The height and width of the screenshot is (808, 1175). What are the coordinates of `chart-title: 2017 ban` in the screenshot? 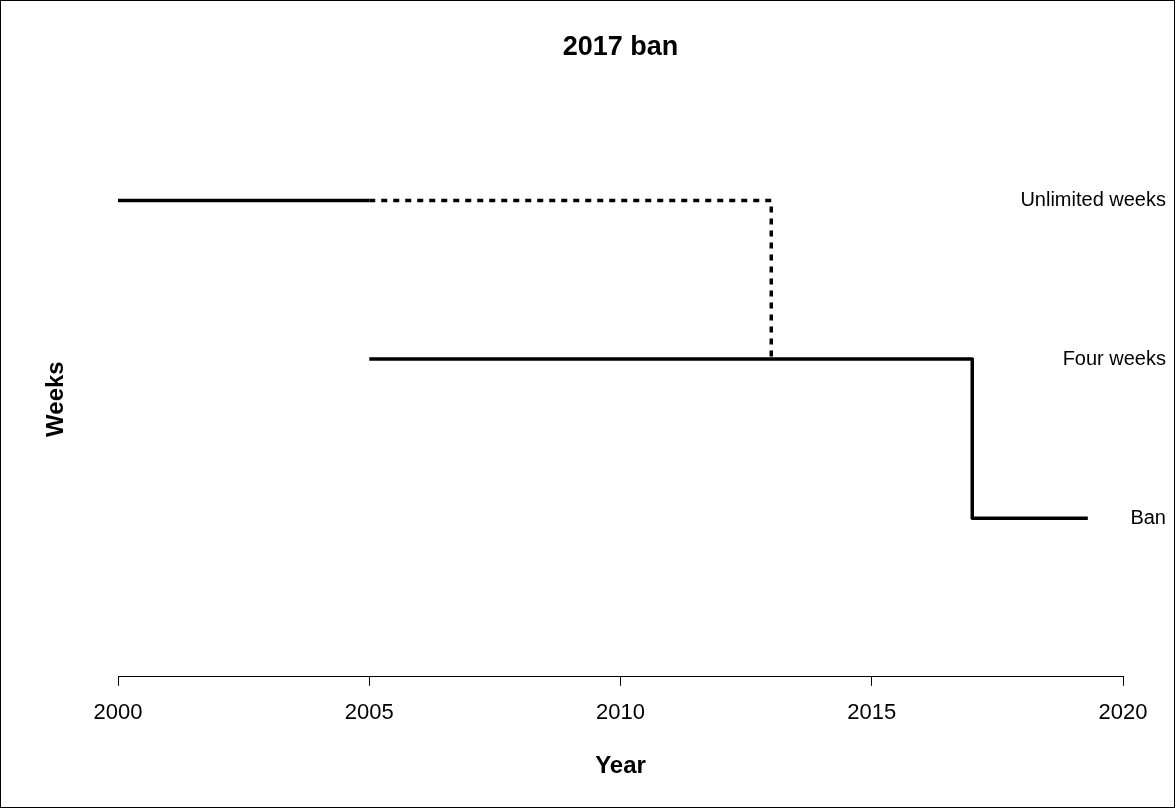 It's located at (620, 45).